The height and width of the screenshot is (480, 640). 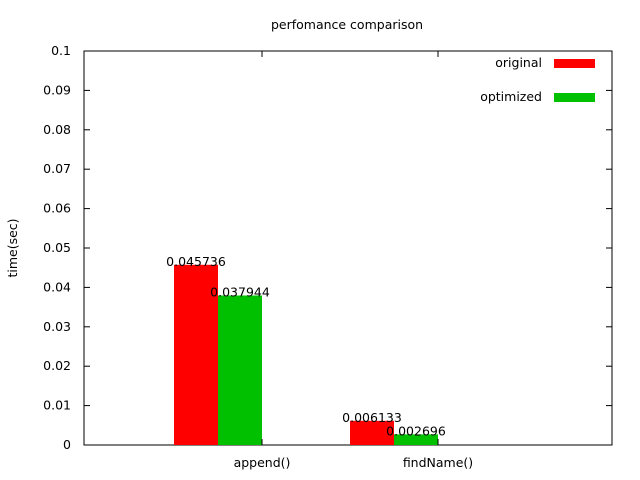 What do you see at coordinates (57, 405) in the screenshot?
I see `y-tick-label: 0.01` at bounding box center [57, 405].